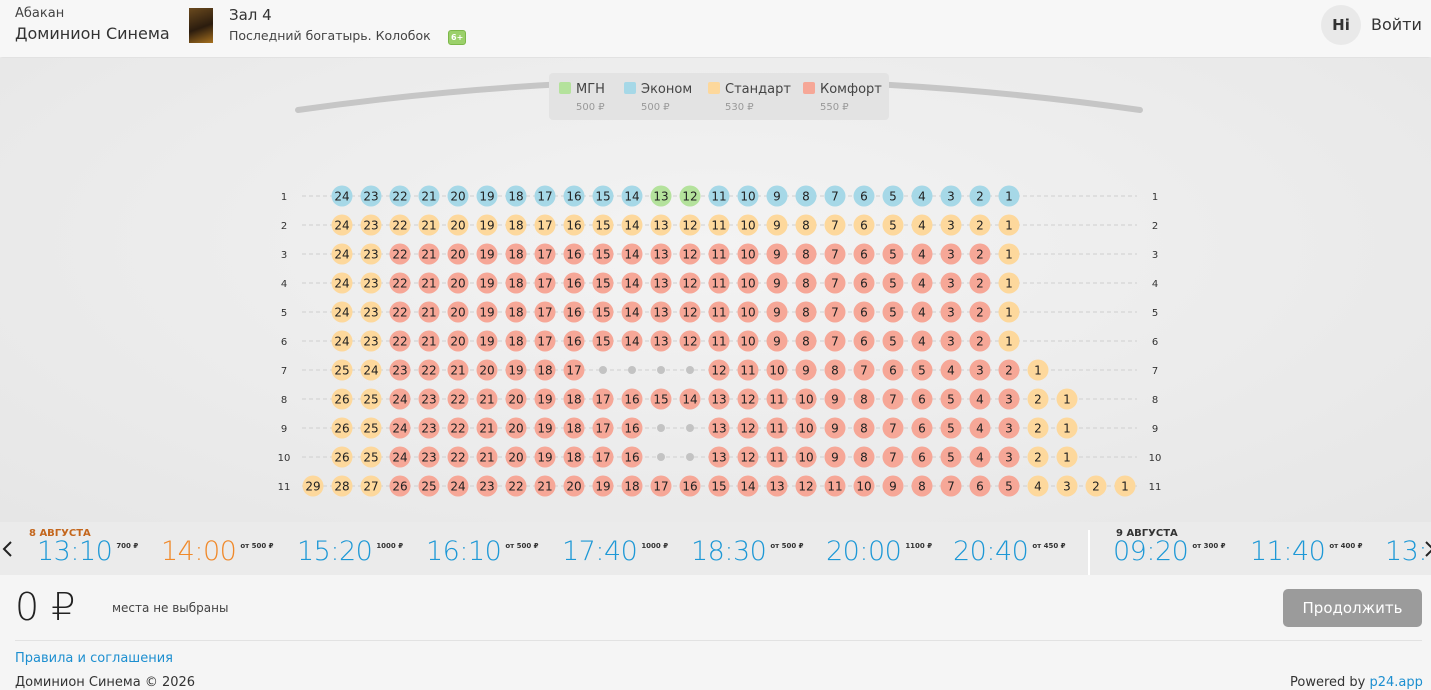  What do you see at coordinates (1009, 551) in the screenshot?
I see `session: 20:40 от 450 ₽` at bounding box center [1009, 551].